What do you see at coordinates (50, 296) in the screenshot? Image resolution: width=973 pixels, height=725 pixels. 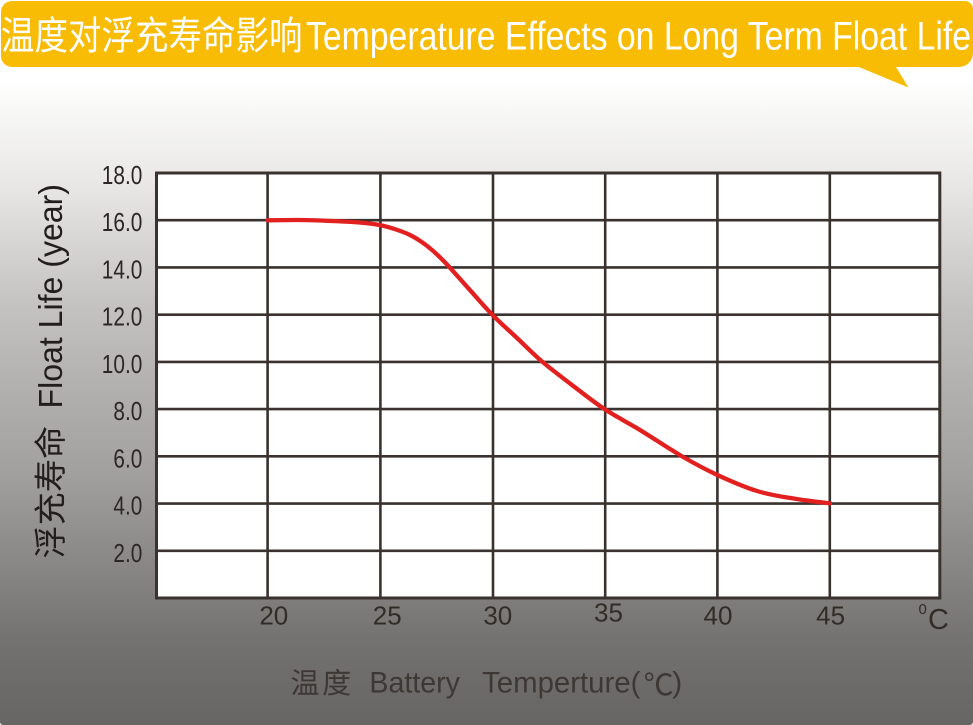 I see `svg-text: Float Life (year)` at bounding box center [50, 296].